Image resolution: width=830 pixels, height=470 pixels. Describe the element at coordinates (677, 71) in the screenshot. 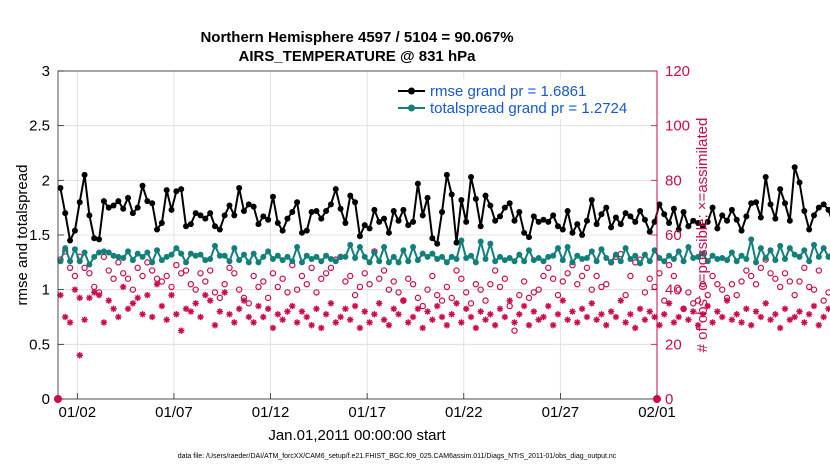

I see `y-right-tick-label: 120` at that location.